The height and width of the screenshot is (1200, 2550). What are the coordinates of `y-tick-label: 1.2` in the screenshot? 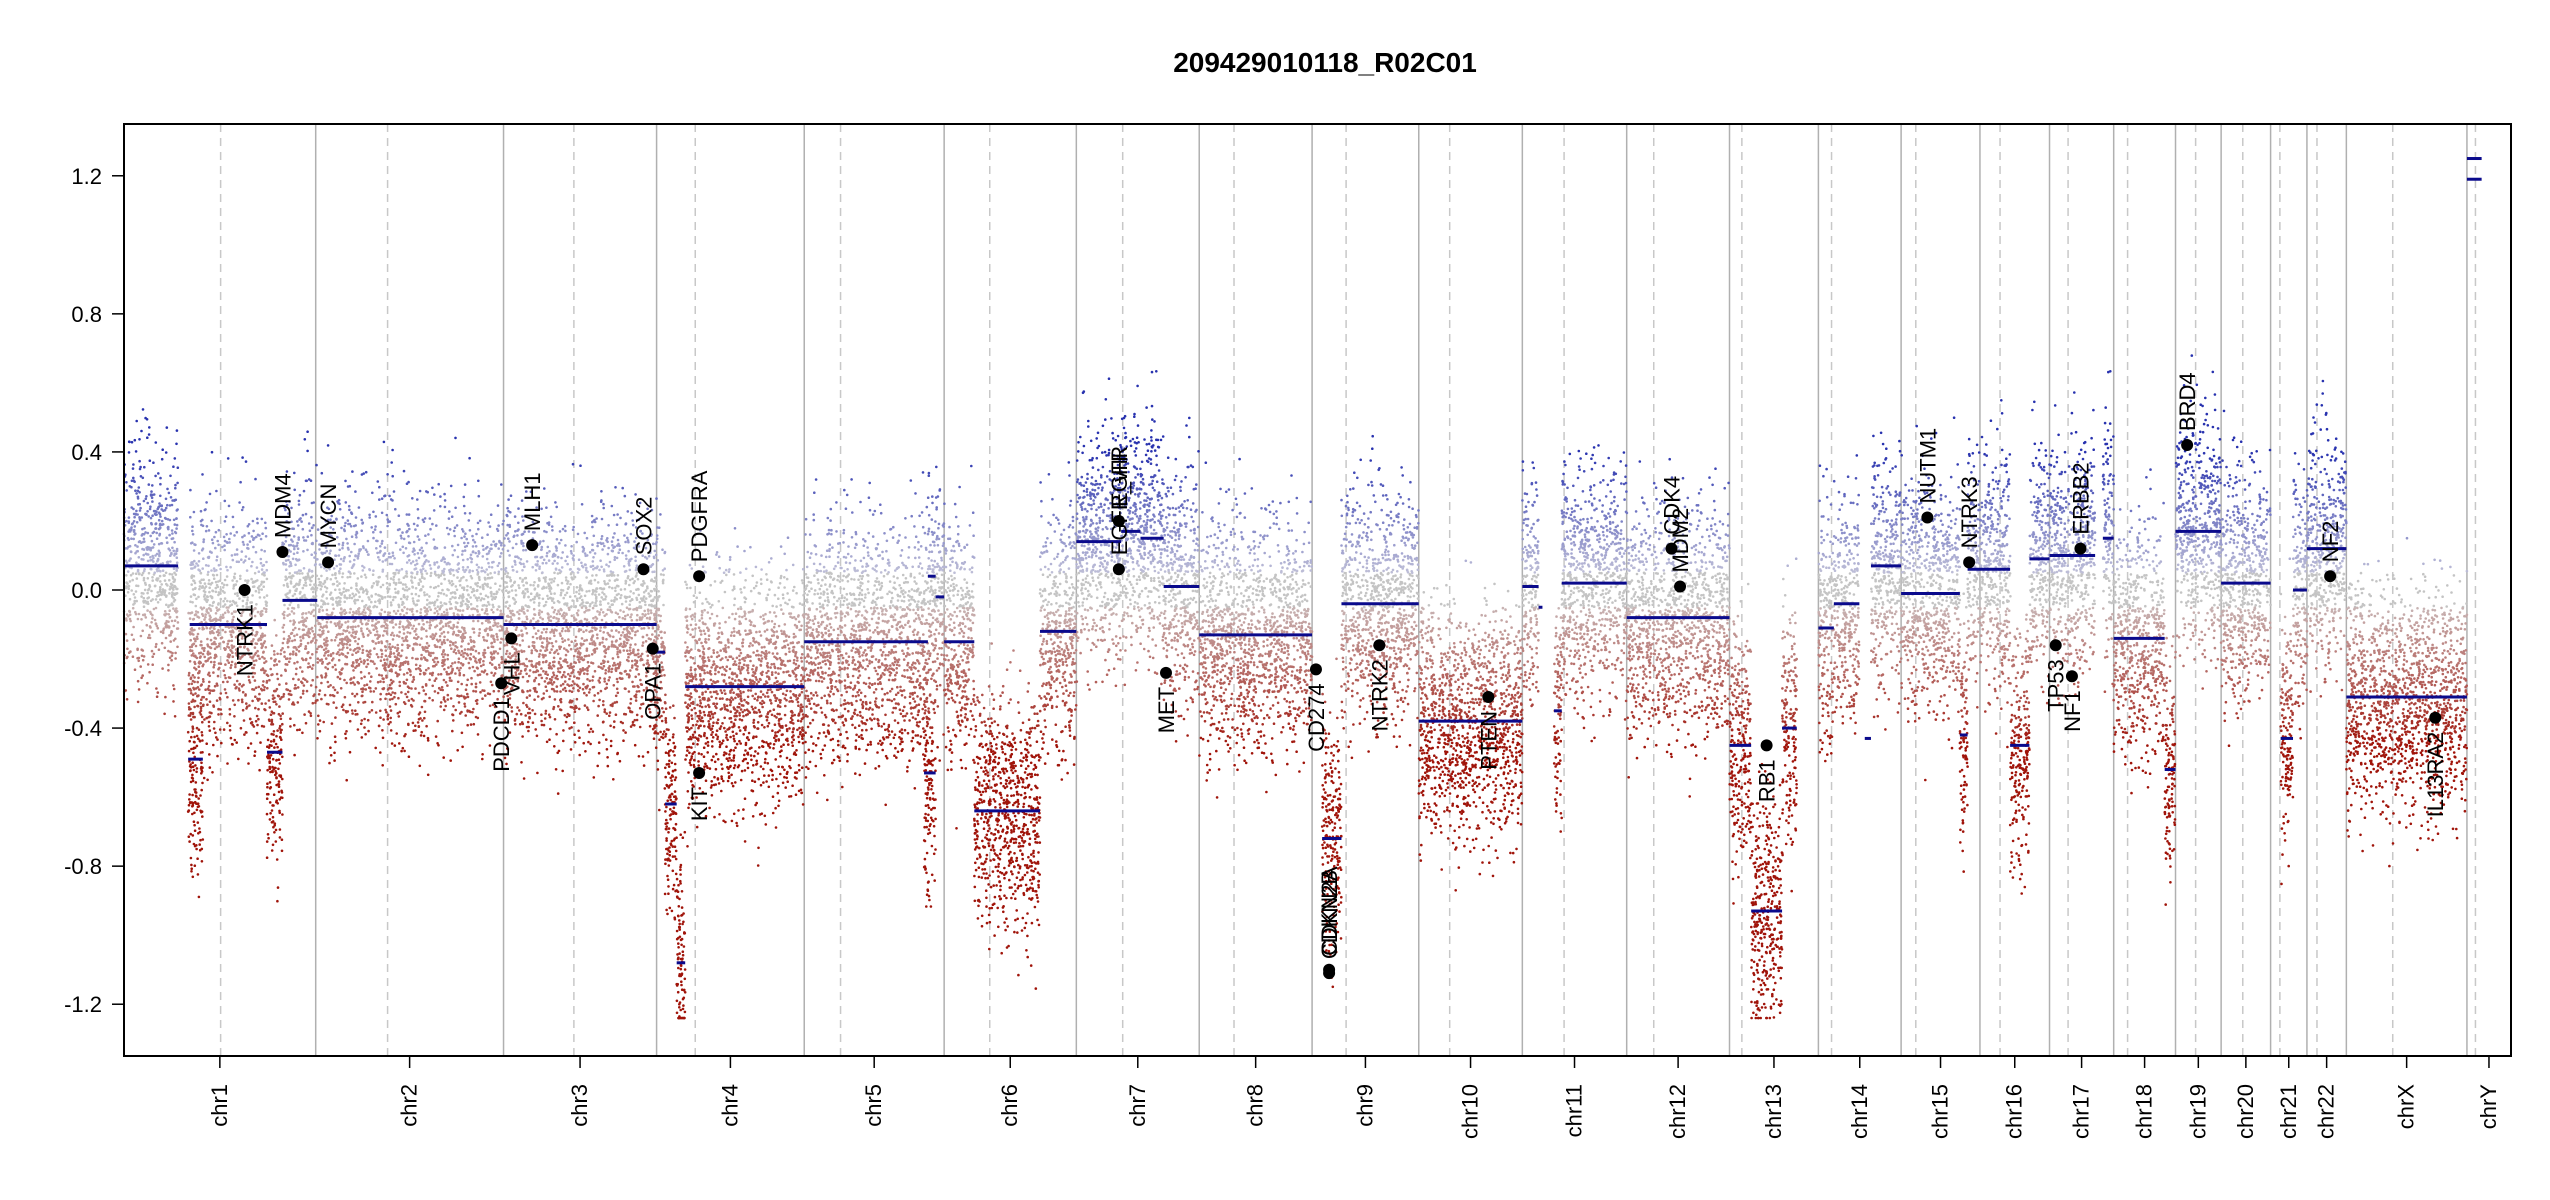 It's located at (86, 176).